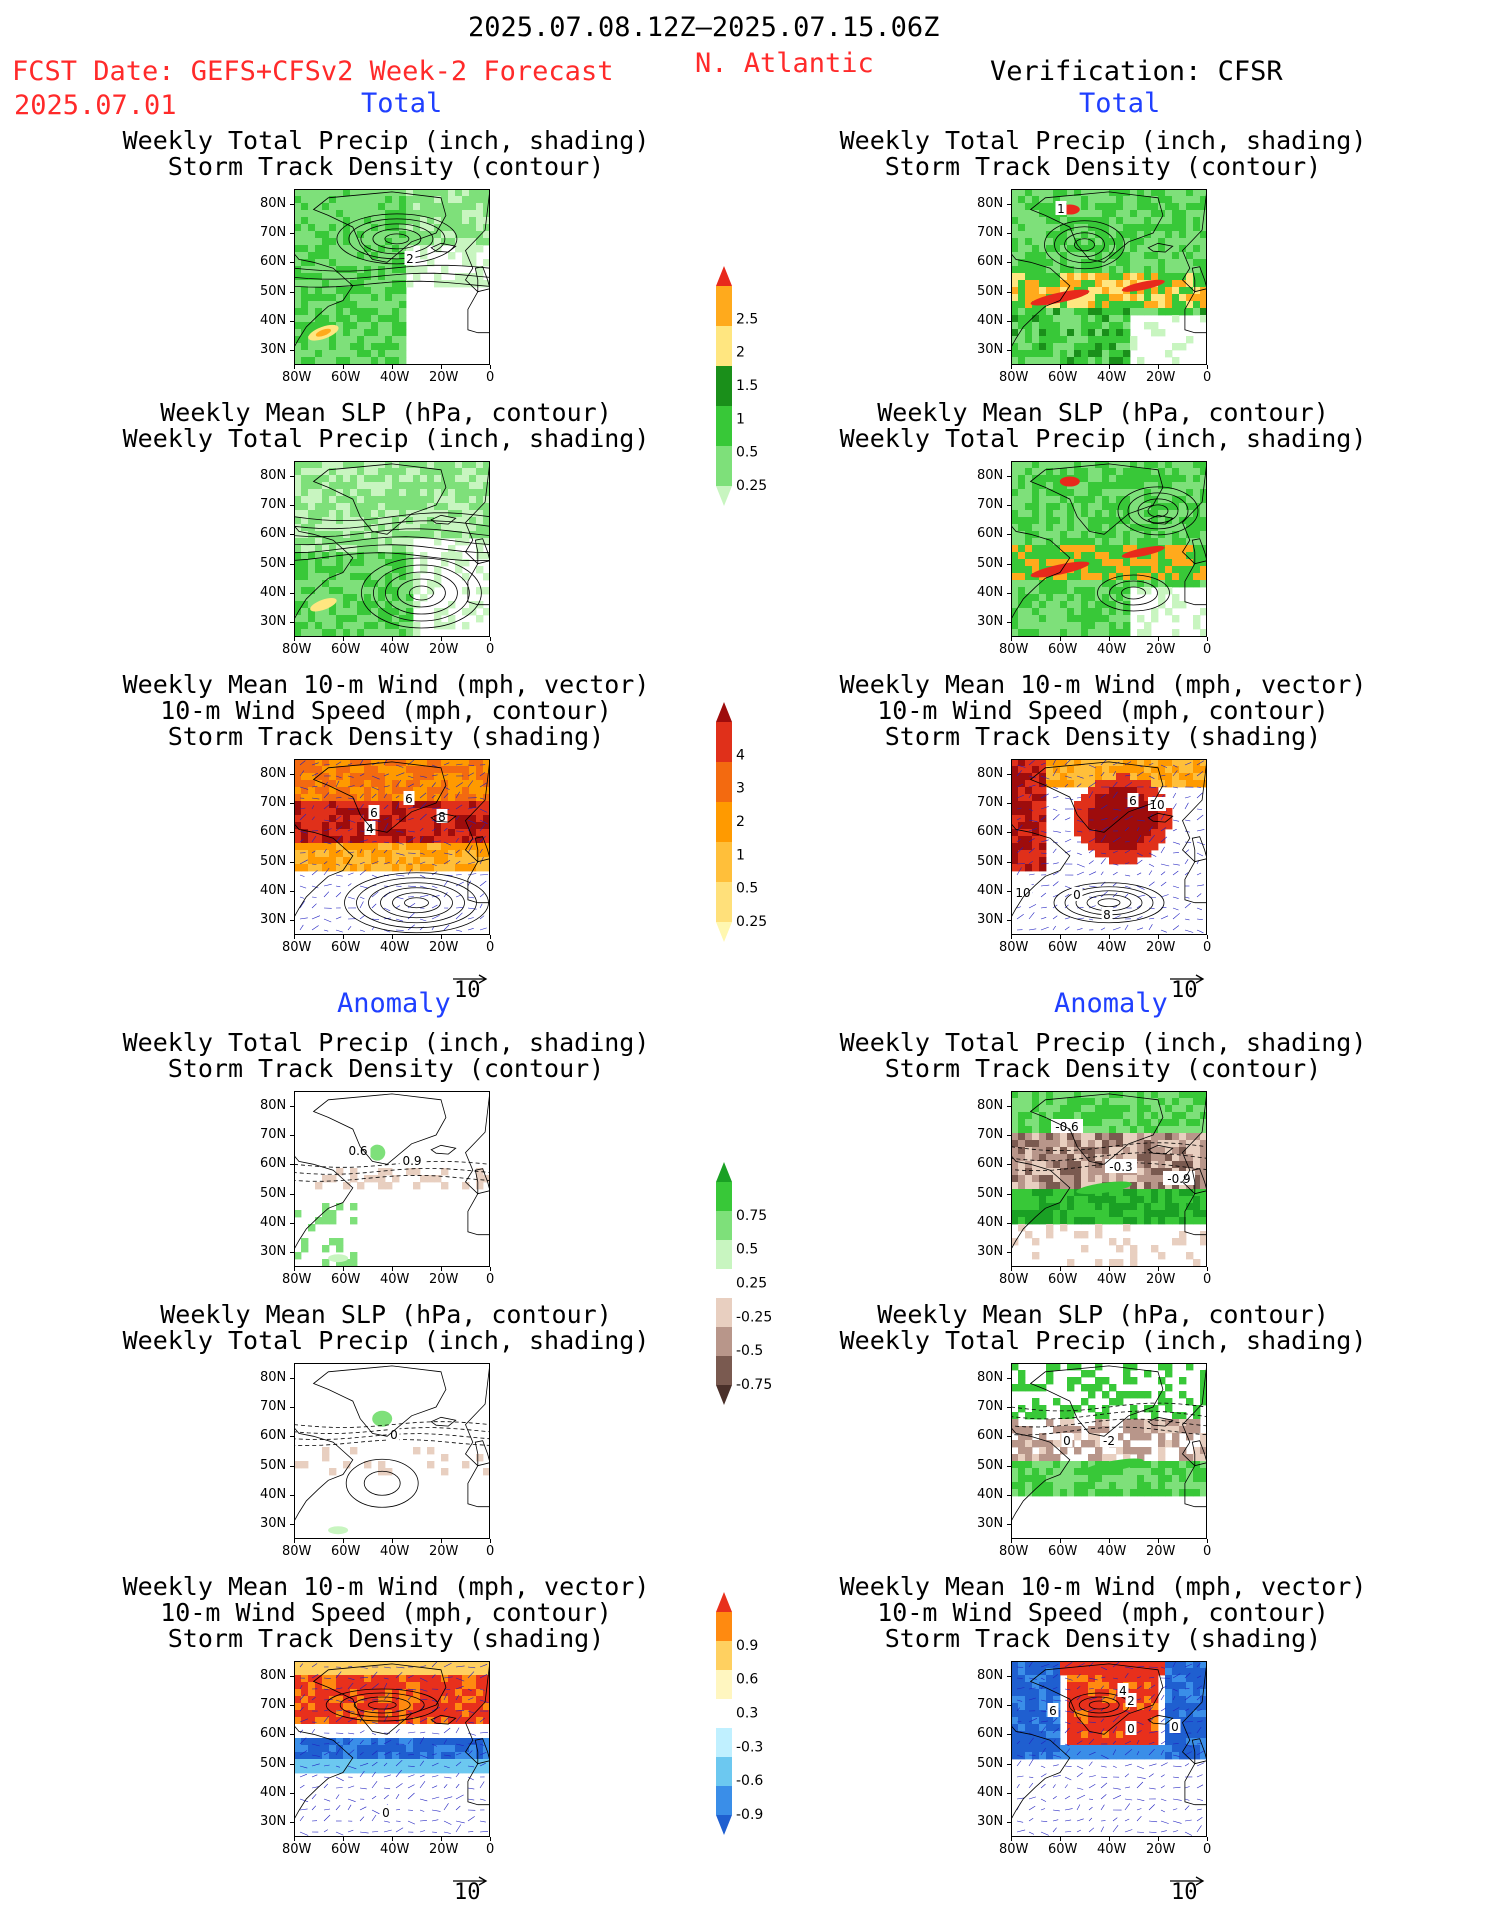 Image resolution: width=1487 pixels, height=1925 pixels. What do you see at coordinates (467, 1892) in the screenshot?
I see `reference-vector-label: 10` at bounding box center [467, 1892].